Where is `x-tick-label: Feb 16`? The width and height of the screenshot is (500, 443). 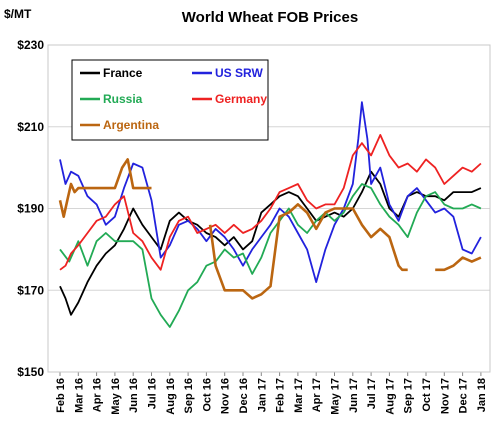
x-tick-label: Feb 16 is located at coordinates (61, 395).